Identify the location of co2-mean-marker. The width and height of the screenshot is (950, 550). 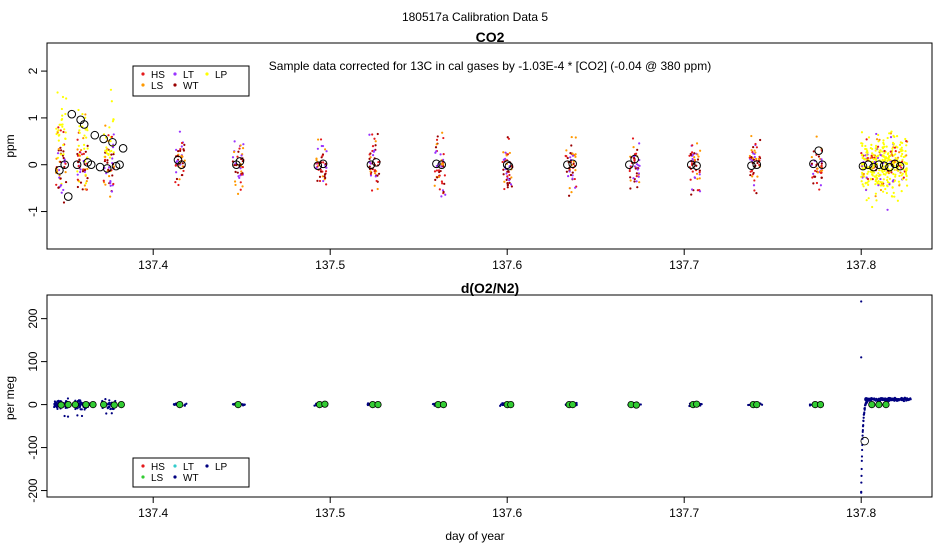
(123, 148).